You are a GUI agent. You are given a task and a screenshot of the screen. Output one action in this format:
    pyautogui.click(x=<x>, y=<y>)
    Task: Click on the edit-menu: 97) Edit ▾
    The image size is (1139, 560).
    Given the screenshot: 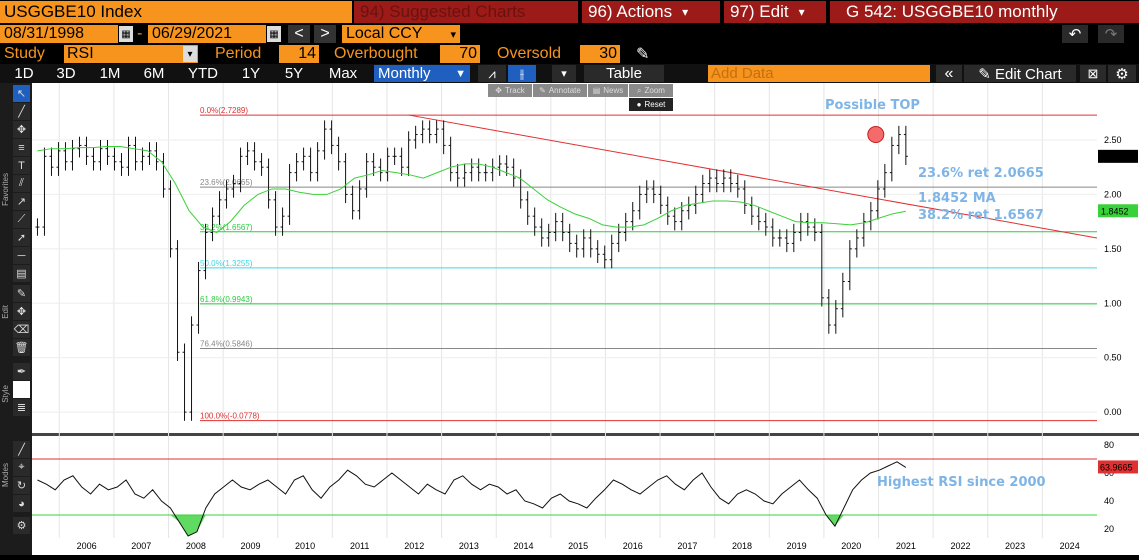 What is the action you would take?
    pyautogui.click(x=775, y=12)
    